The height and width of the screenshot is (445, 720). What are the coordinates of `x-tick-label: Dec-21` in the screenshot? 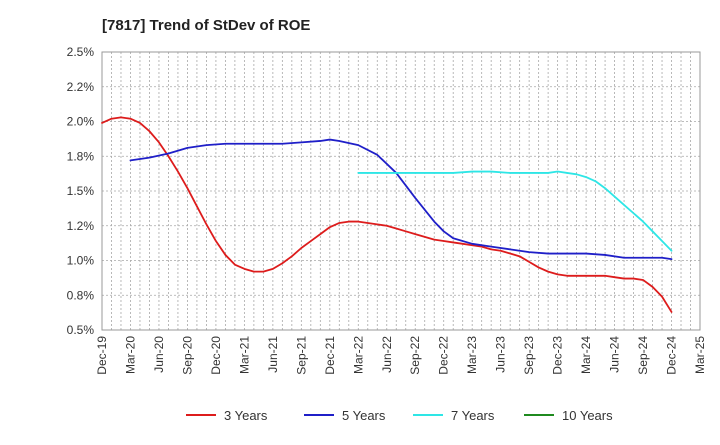 It's located at (330, 355).